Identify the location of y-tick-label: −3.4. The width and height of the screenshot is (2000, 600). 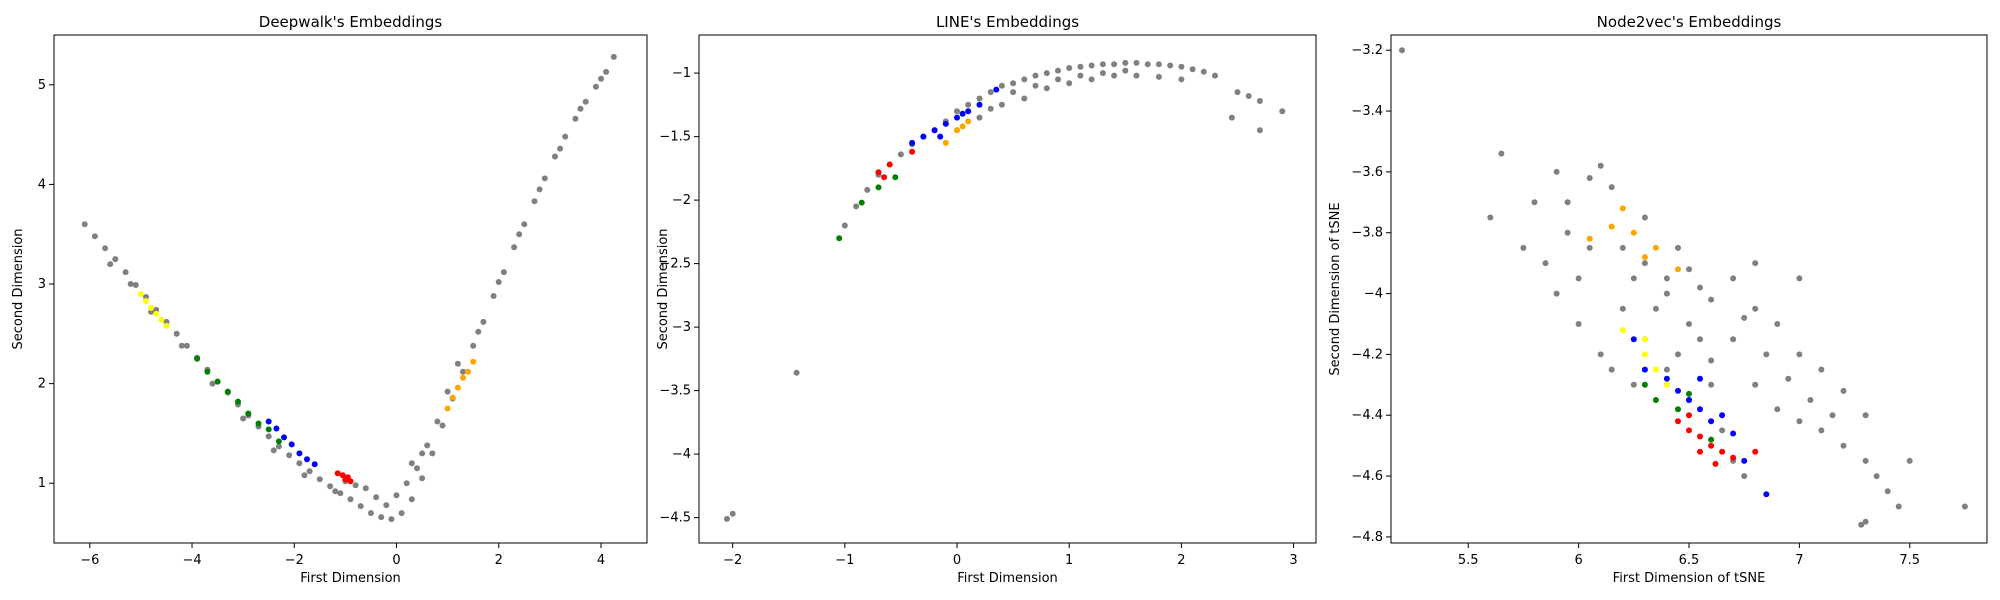
(1367, 111).